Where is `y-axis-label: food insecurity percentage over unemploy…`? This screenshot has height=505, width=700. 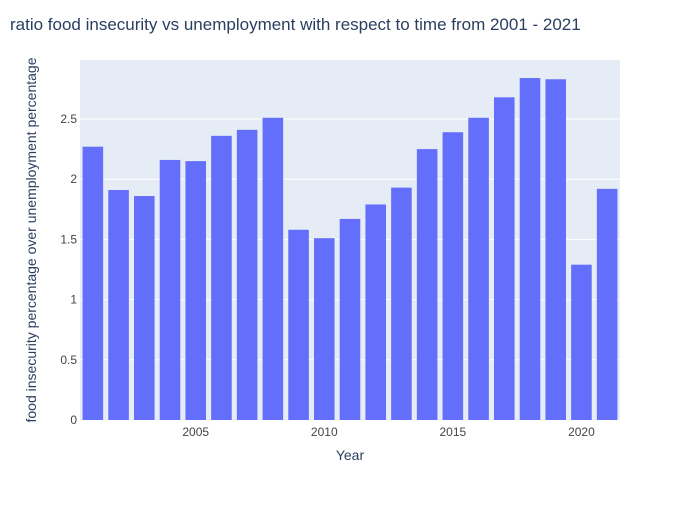 y-axis-label: food insecurity percentage over unemploy… is located at coordinates (31, 239).